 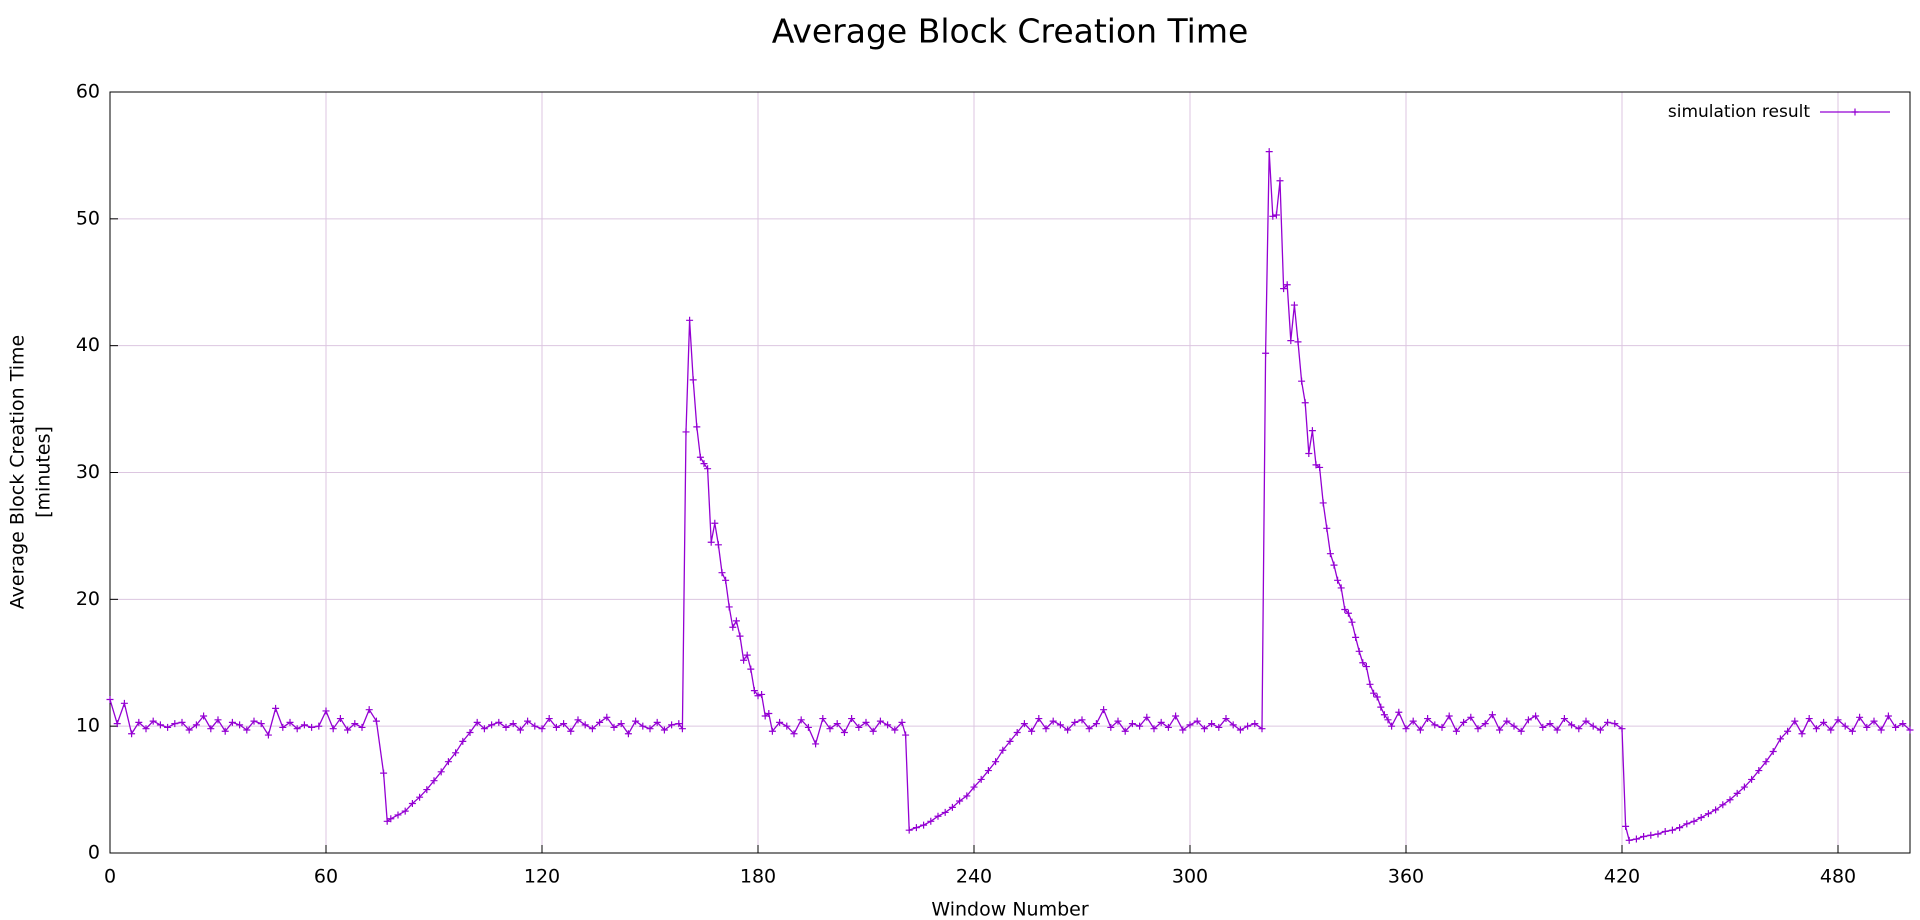 What do you see at coordinates (94, 853) in the screenshot?
I see `y-tick-label: 0` at bounding box center [94, 853].